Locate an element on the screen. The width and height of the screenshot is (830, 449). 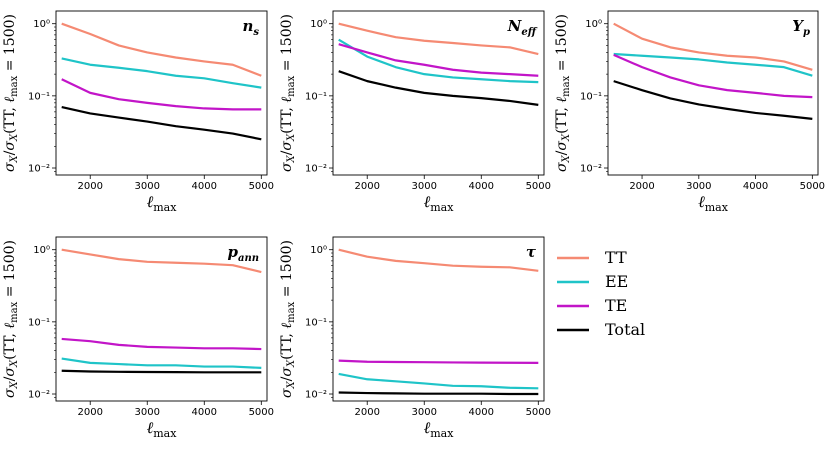
panel-label: τ is located at coordinates (531, 252).